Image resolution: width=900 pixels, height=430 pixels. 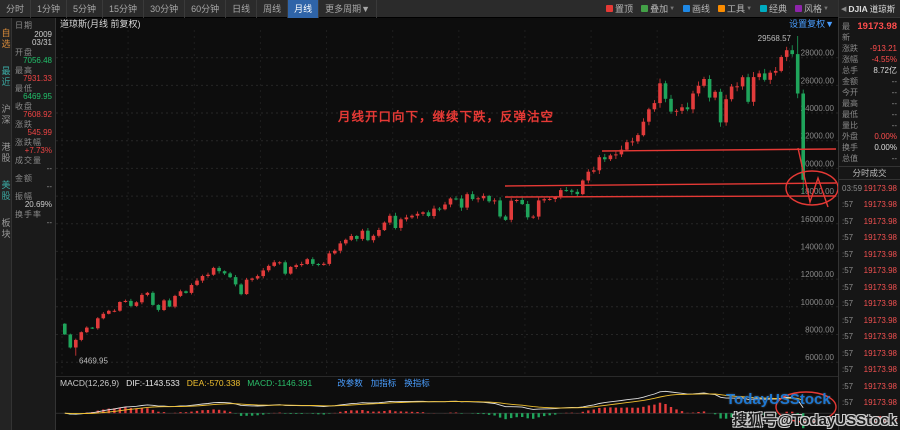 I want to click on tab-15分钟: 15分钟, so click(x=124, y=9).